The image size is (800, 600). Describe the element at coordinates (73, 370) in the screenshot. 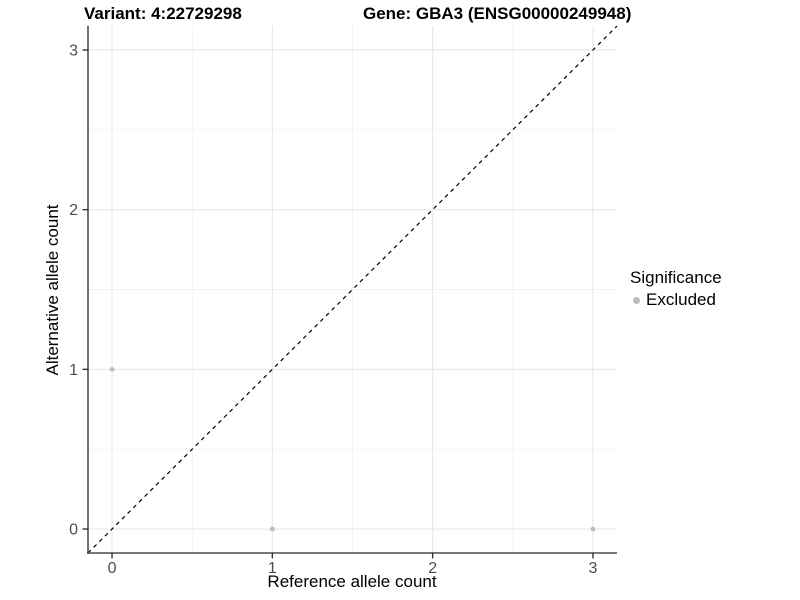

I see `y-tick-label: 1` at that location.